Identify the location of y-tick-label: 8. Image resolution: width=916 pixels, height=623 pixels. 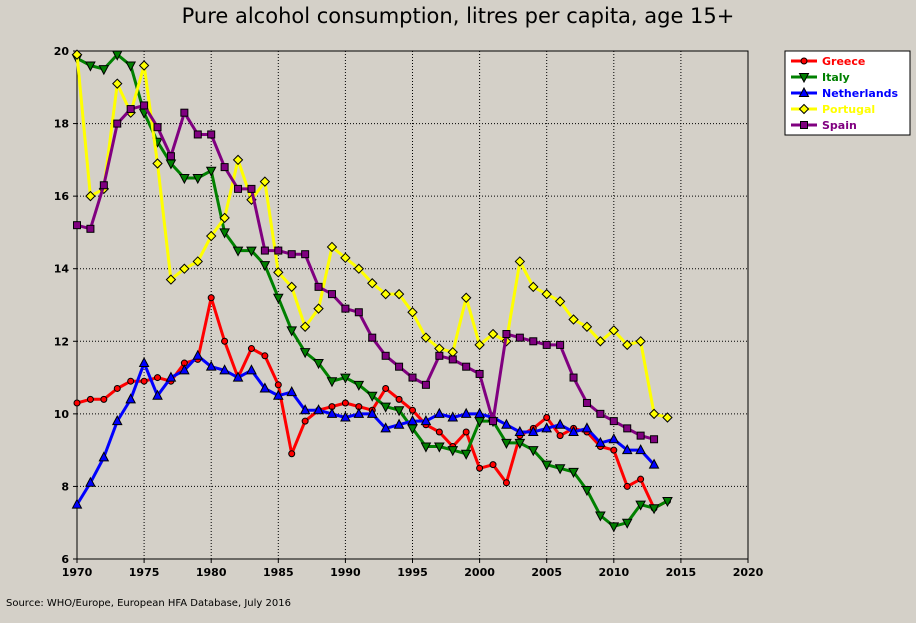
(65, 486).